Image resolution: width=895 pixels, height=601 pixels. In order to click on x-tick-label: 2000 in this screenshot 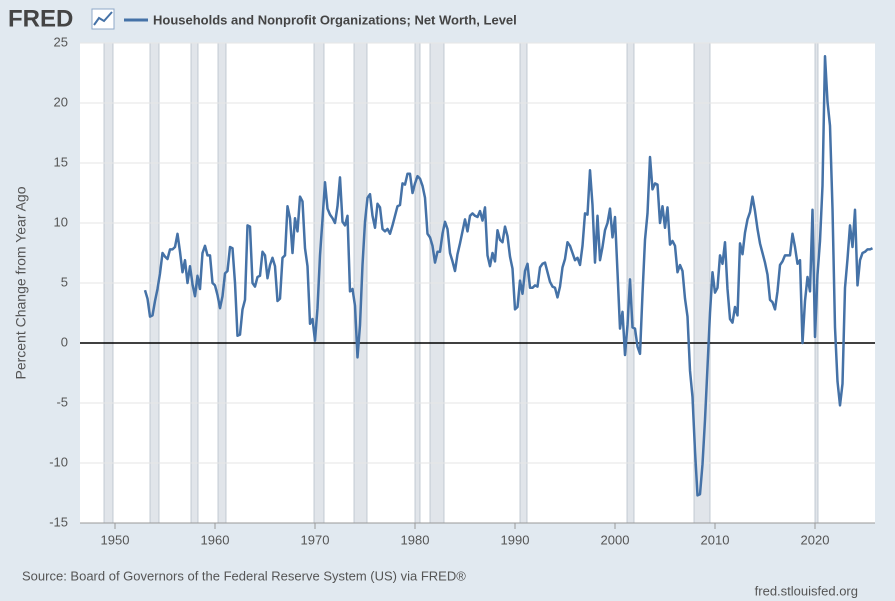, I will do `click(615, 539)`.